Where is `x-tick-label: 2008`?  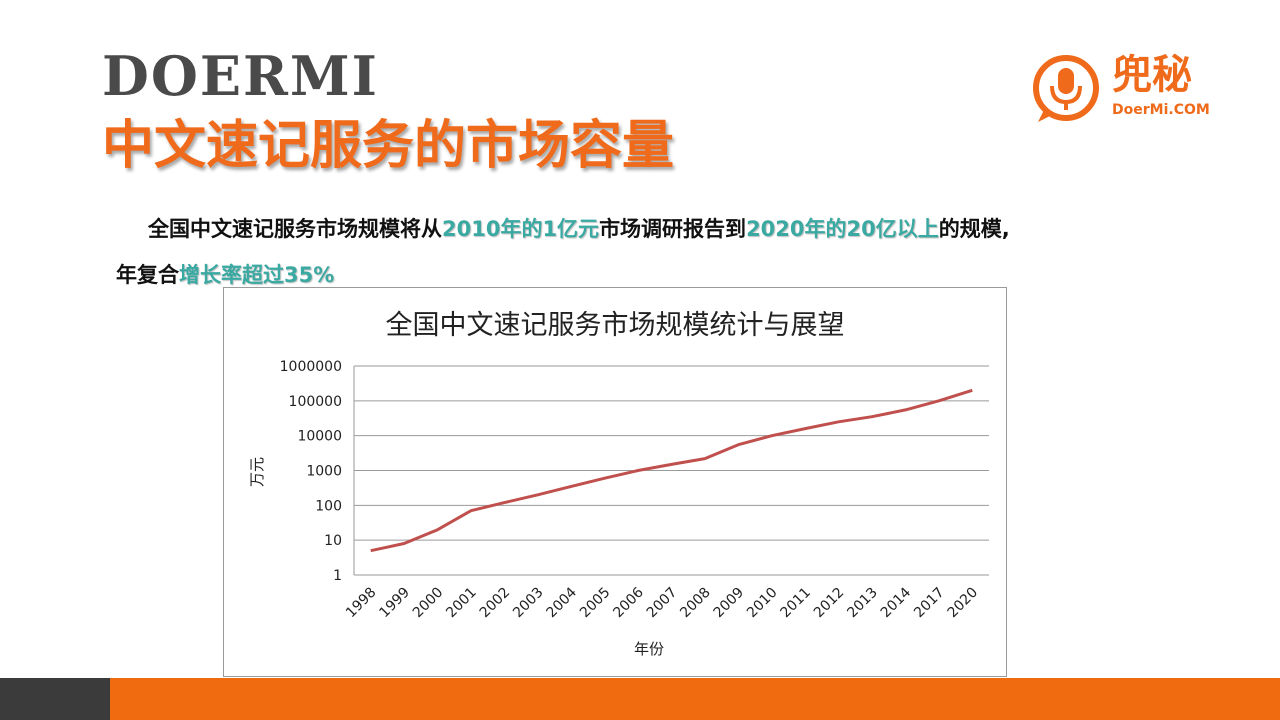 x-tick-label: 2008 is located at coordinates (695, 603).